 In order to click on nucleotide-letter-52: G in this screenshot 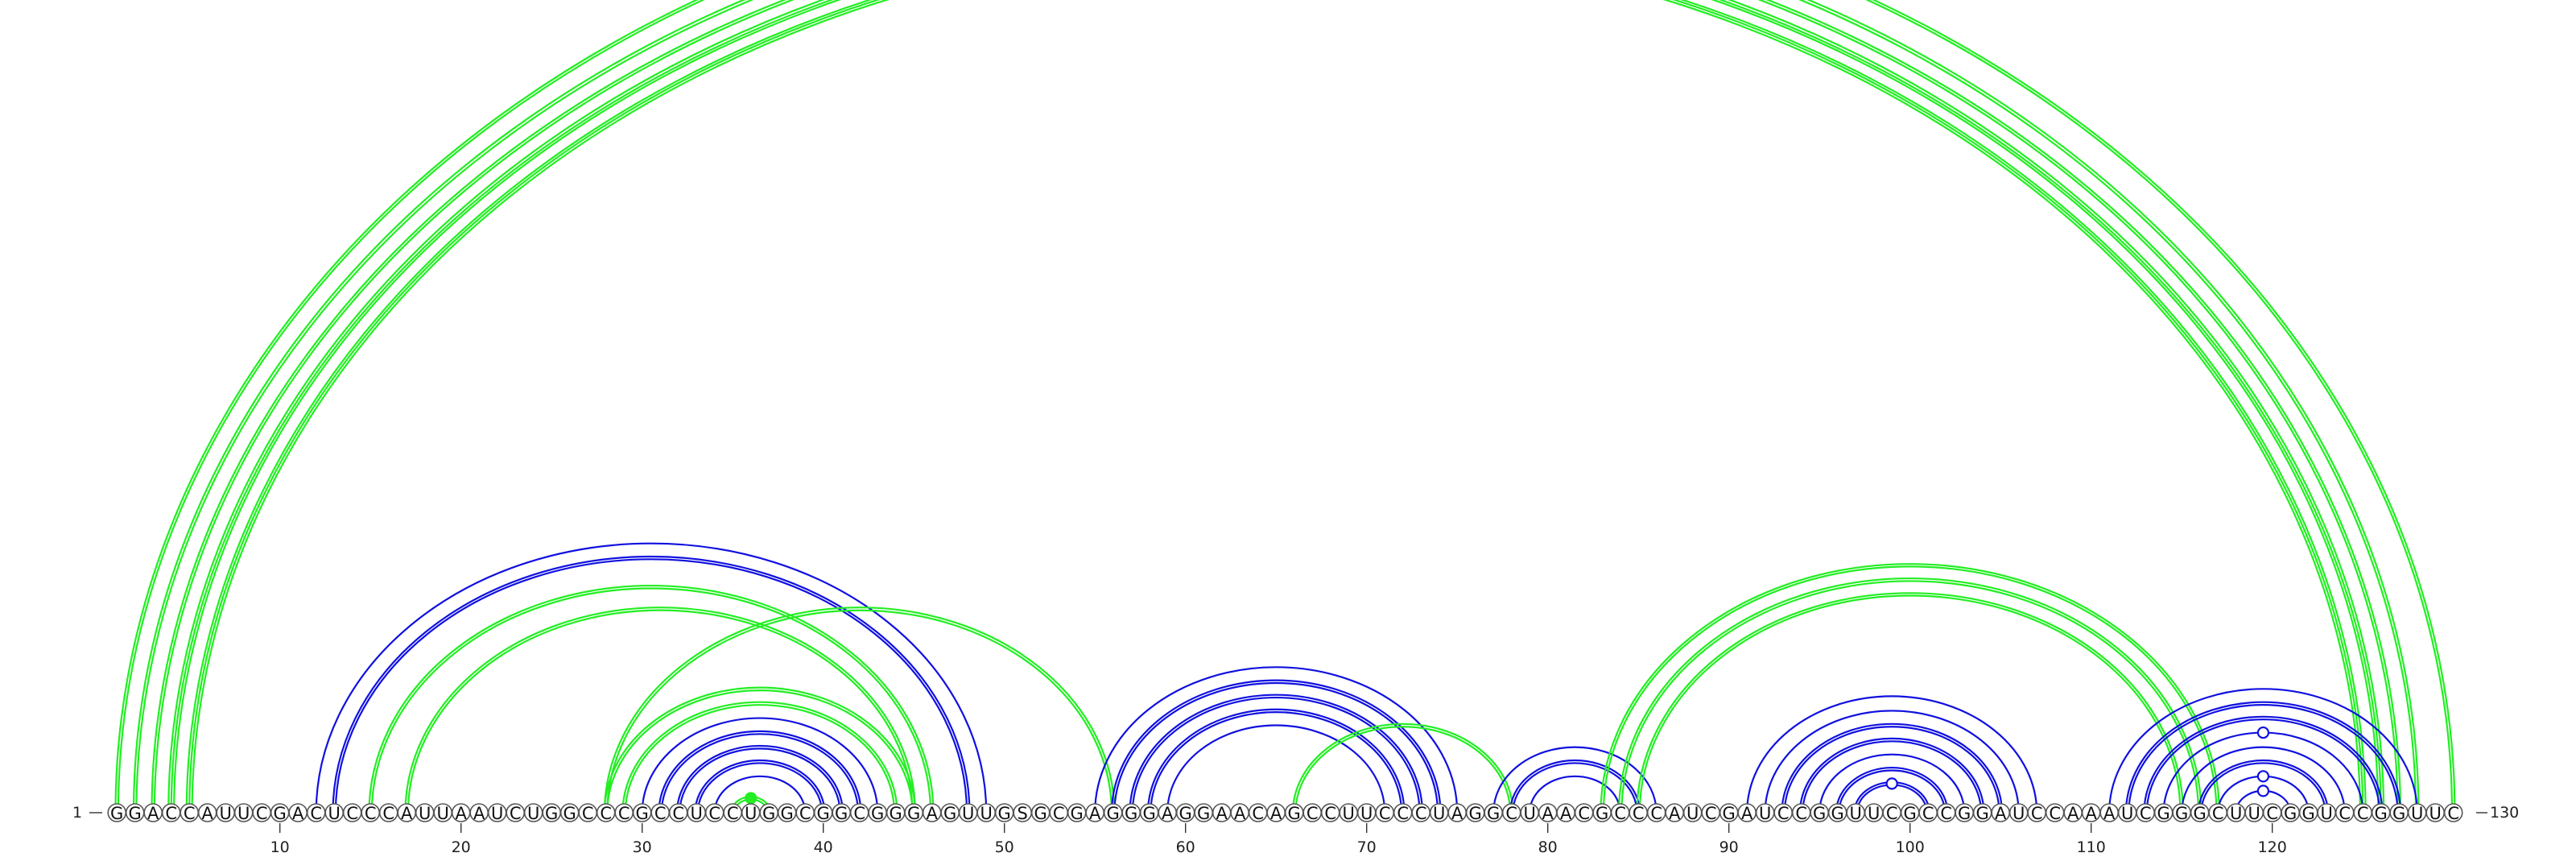, I will do `click(1040, 813)`.